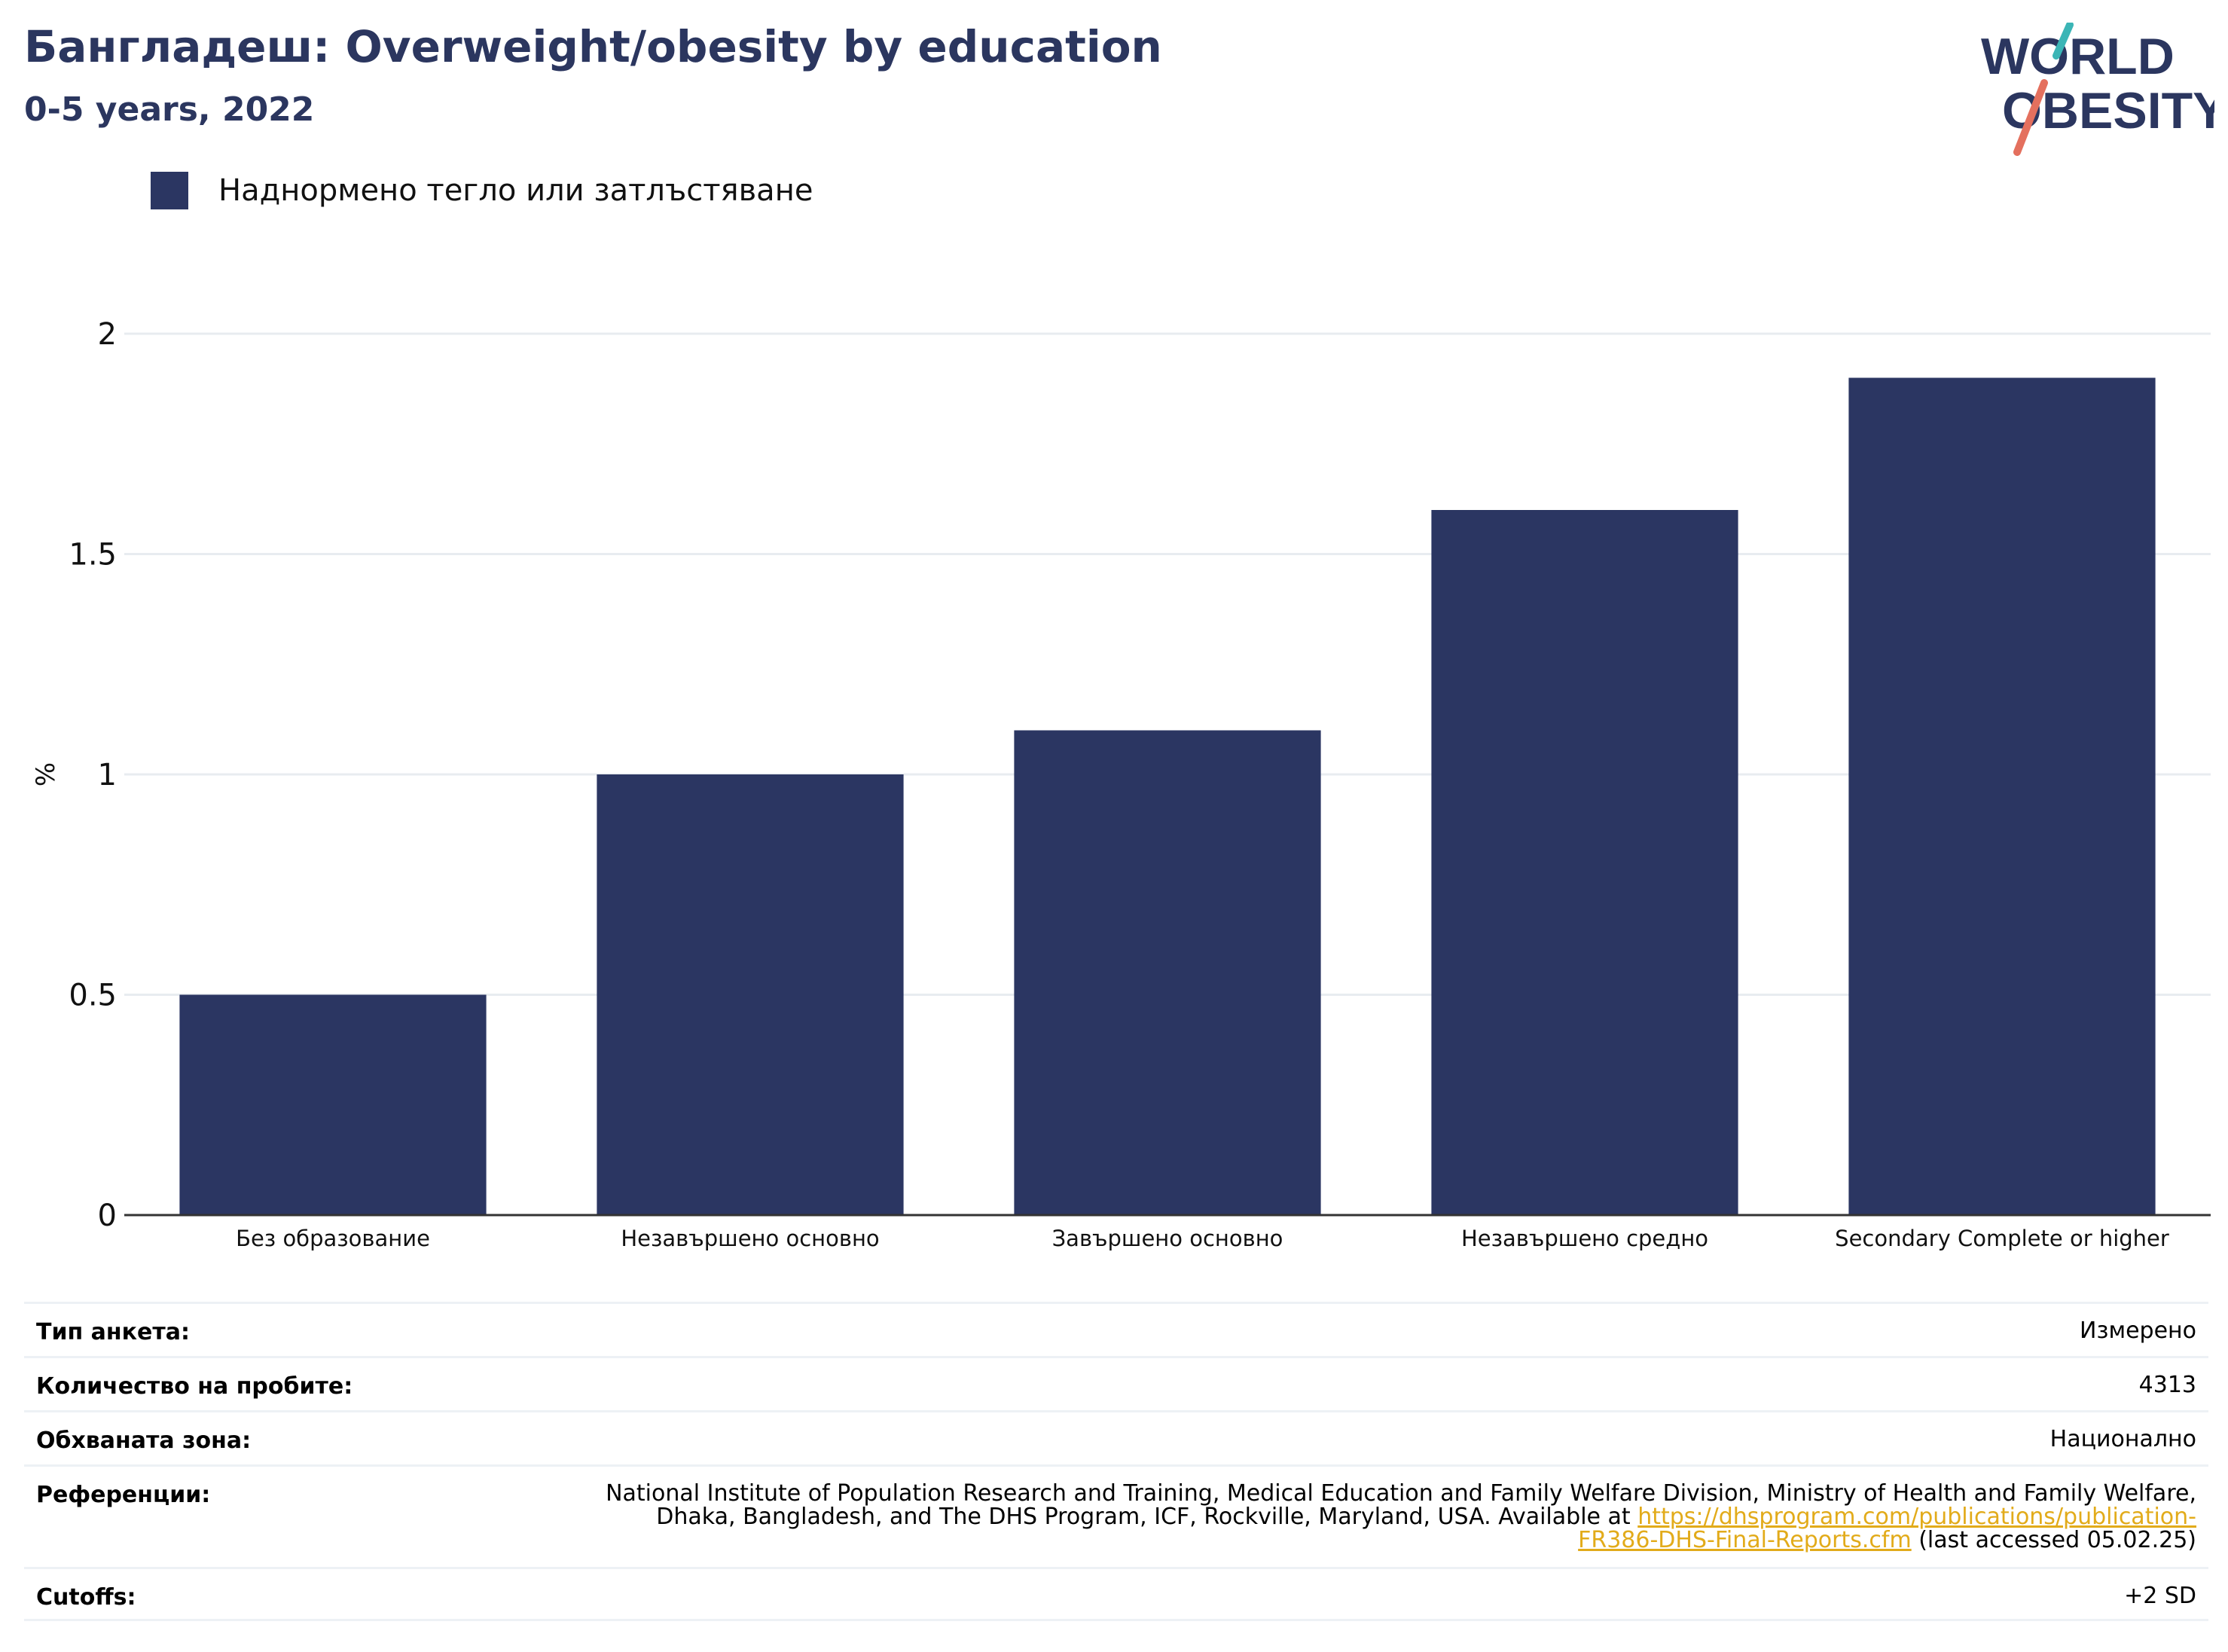  Describe the element at coordinates (169, 190) in the screenshot. I see `legend-swatch` at that location.